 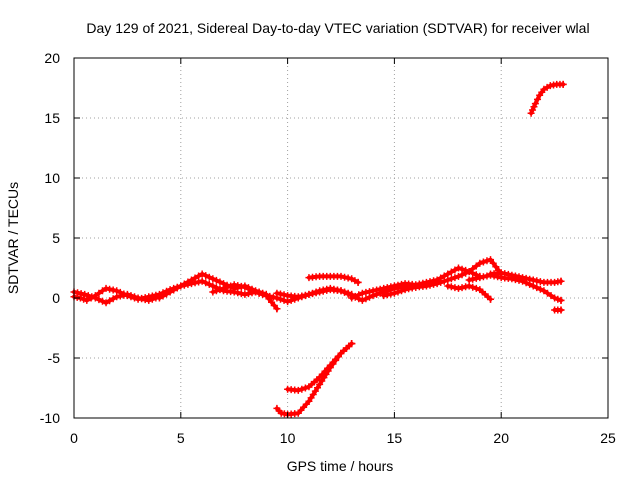 I want to click on series-arc-f, so click(x=333, y=279).